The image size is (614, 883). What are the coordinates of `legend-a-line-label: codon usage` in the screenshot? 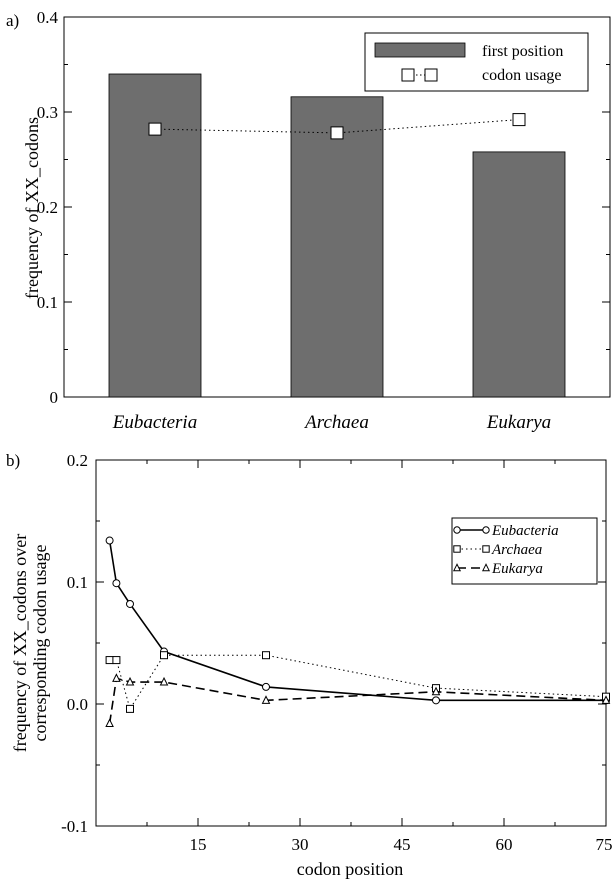 It's located at (522, 75).